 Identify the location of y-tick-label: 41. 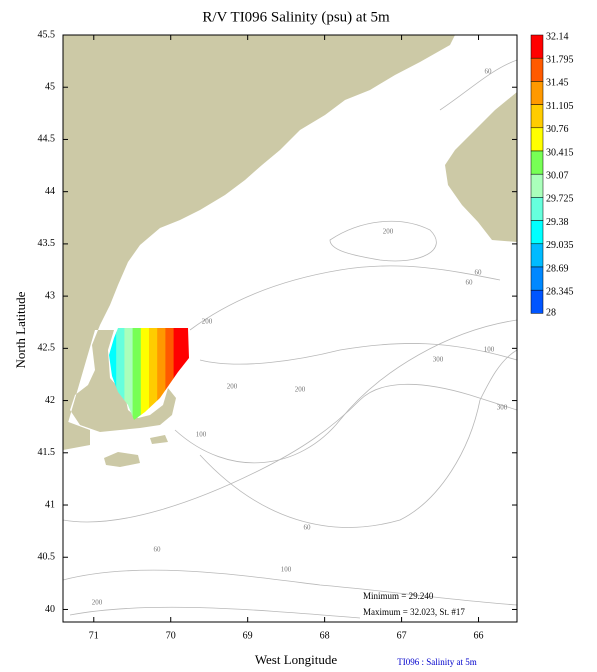
(50, 504).